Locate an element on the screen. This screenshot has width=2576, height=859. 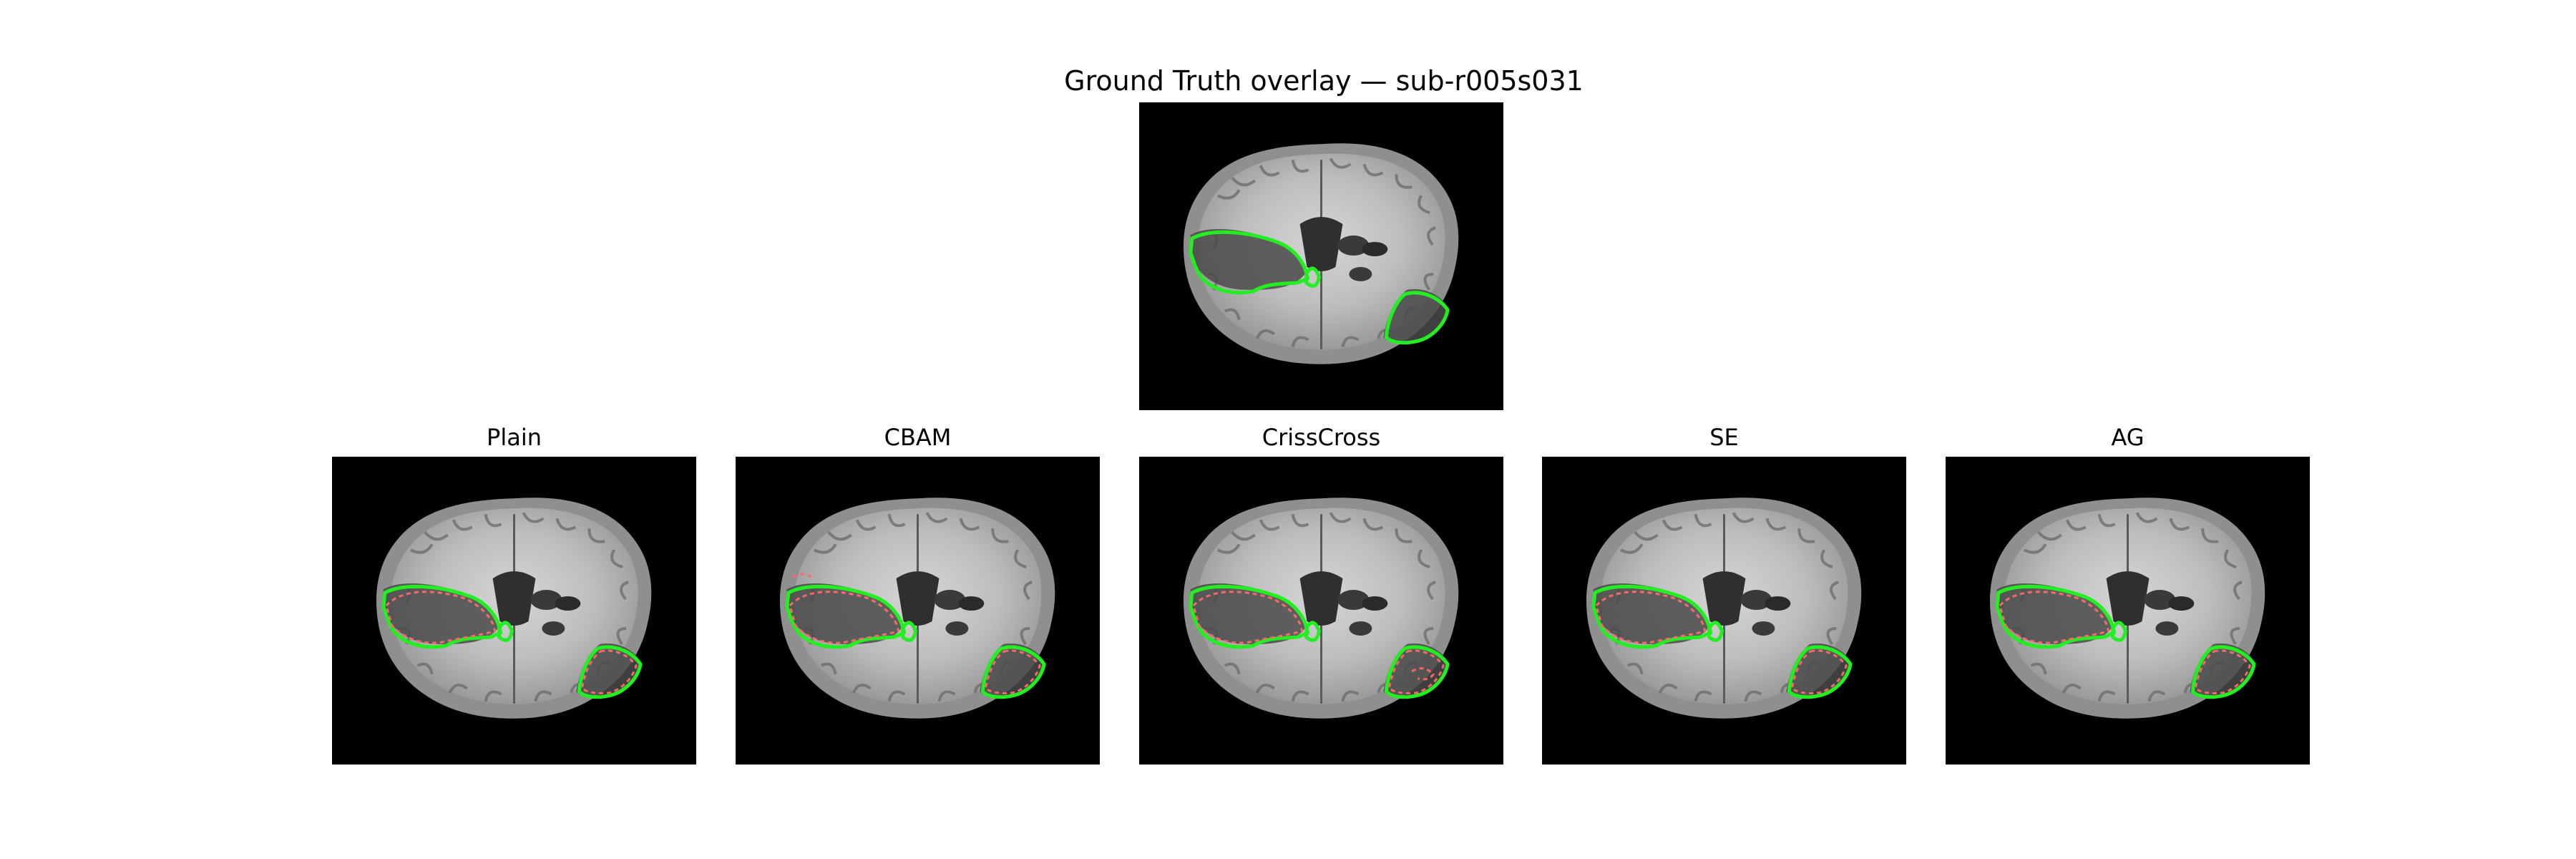
panel-crisscross is located at coordinates (1321, 611).